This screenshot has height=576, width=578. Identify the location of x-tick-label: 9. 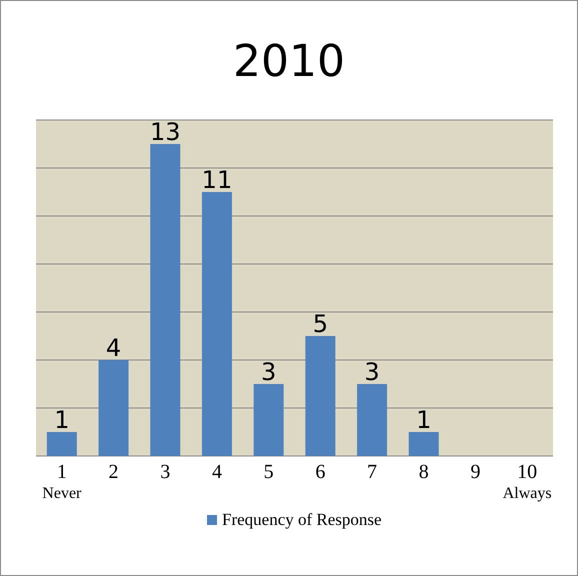
(475, 472).